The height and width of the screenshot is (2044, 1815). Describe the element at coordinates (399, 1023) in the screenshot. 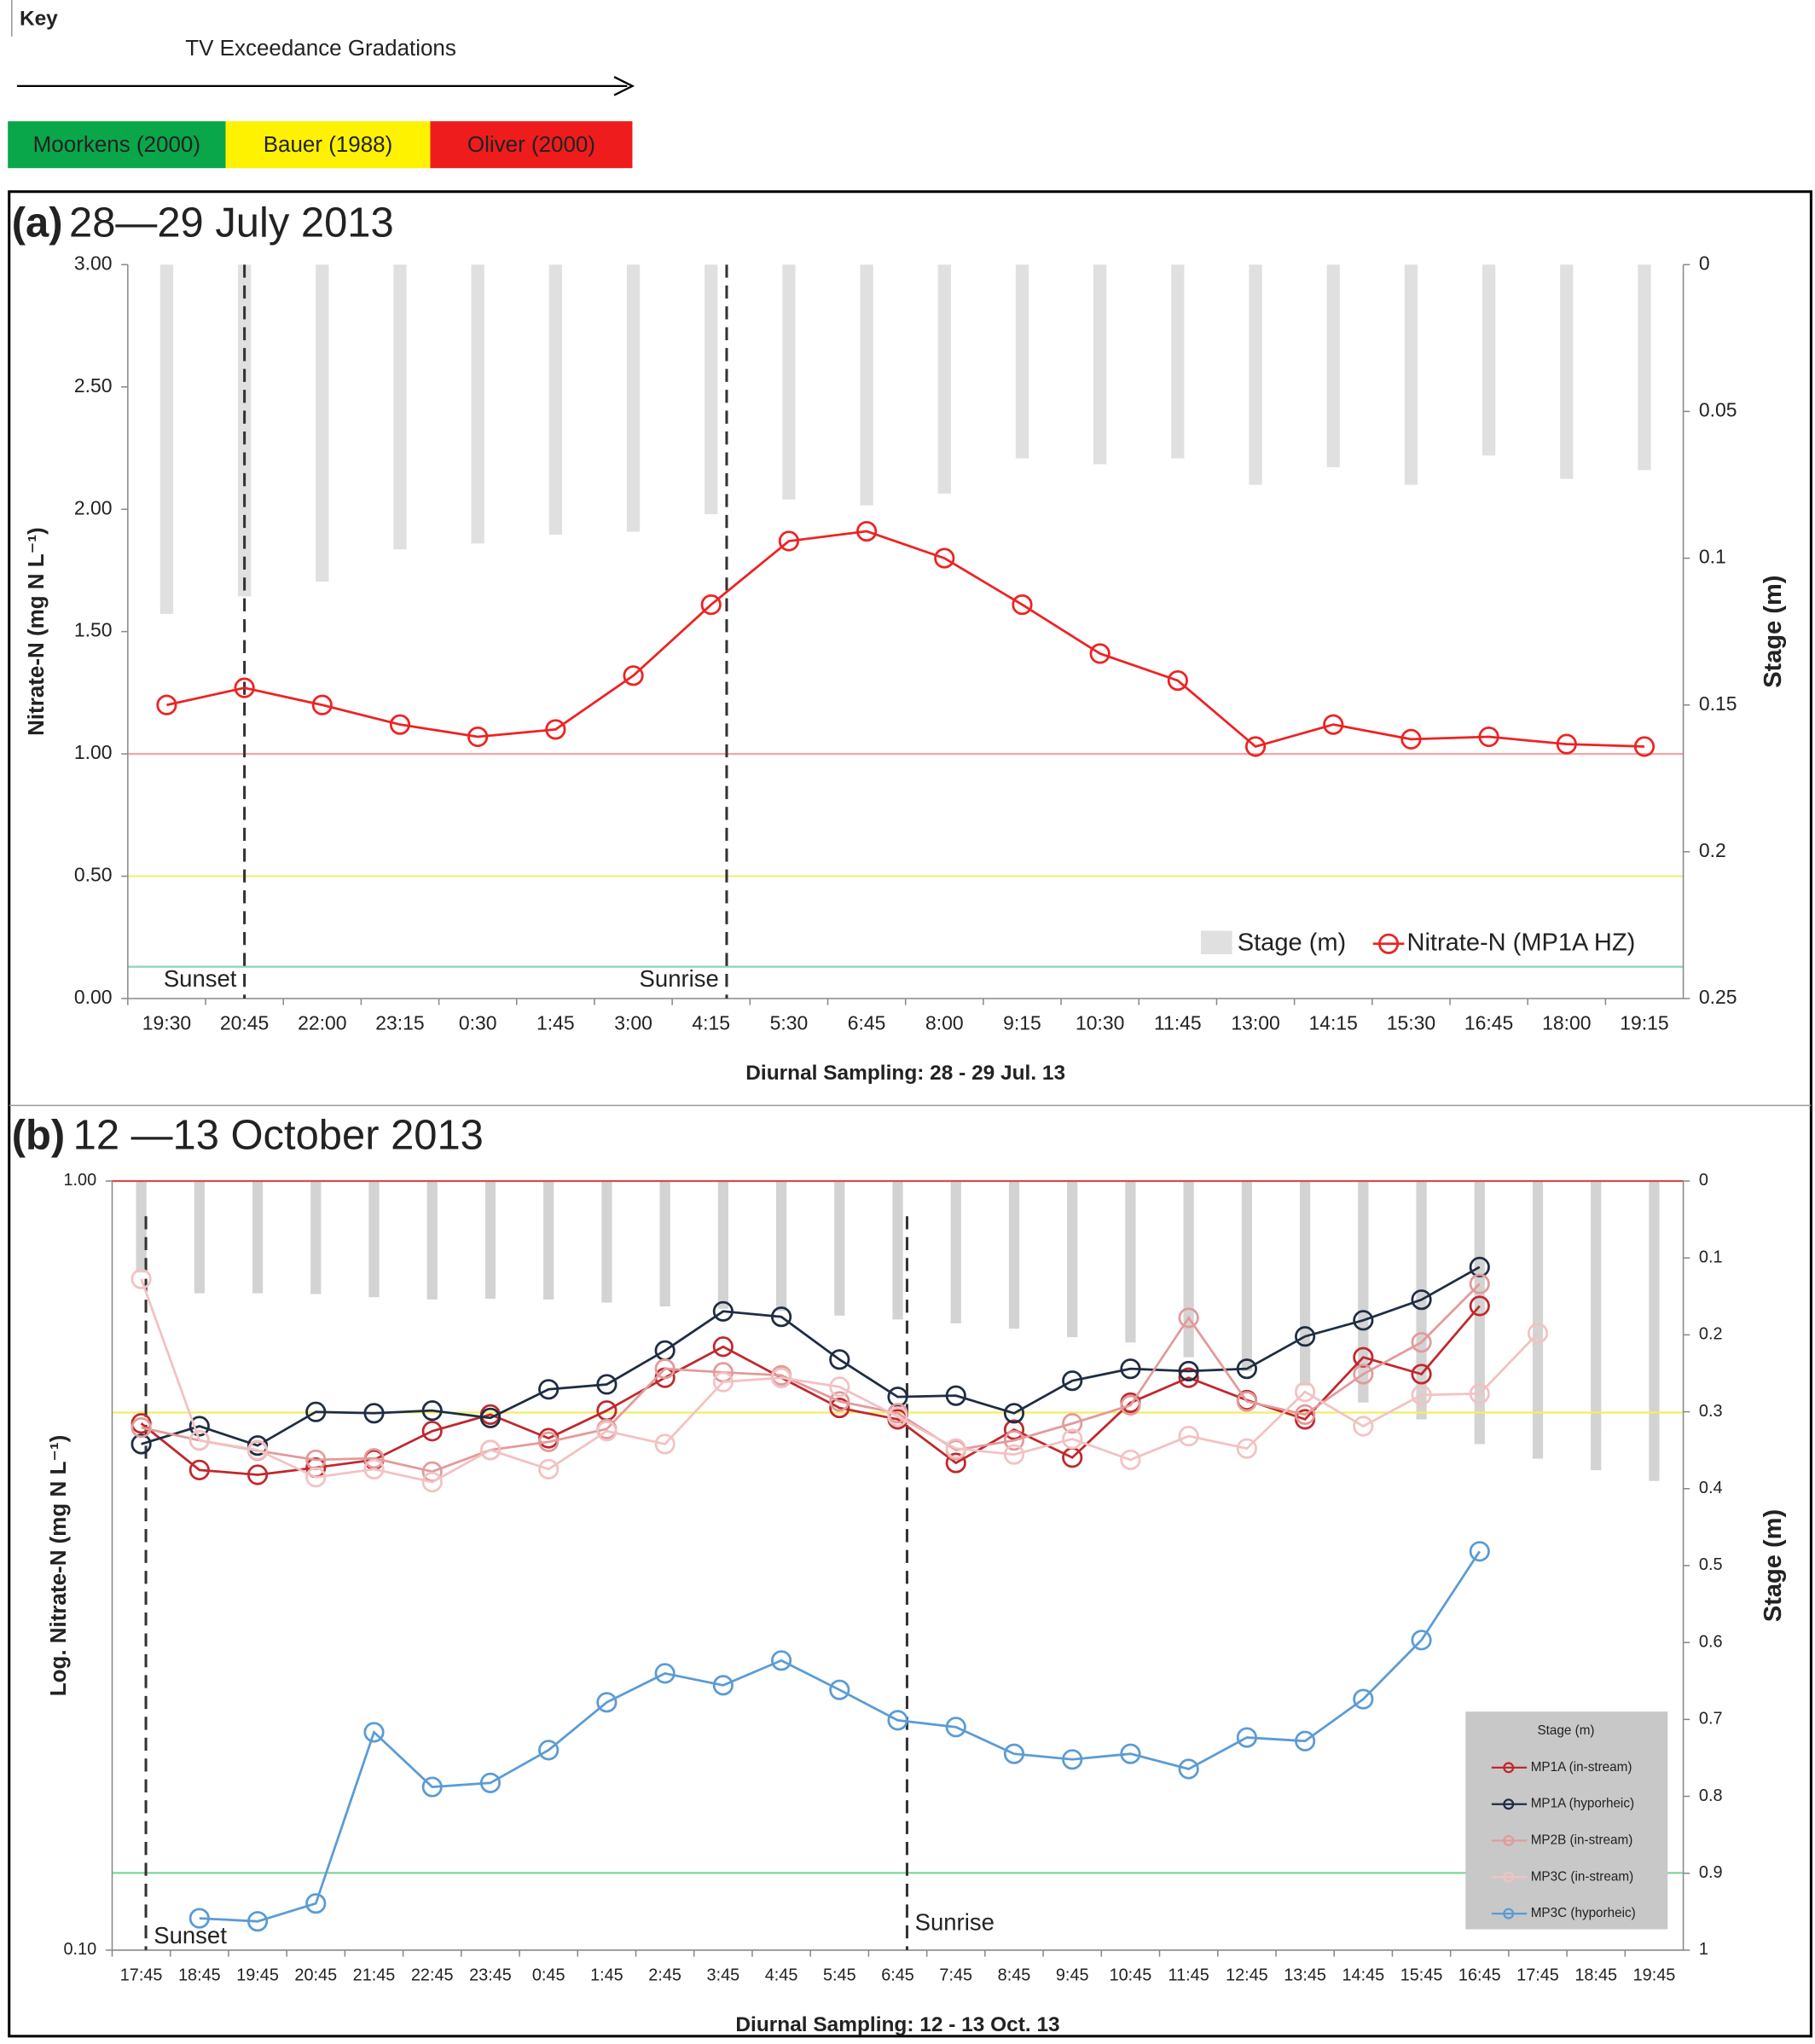

I see `x-tick-label: 23:15` at that location.